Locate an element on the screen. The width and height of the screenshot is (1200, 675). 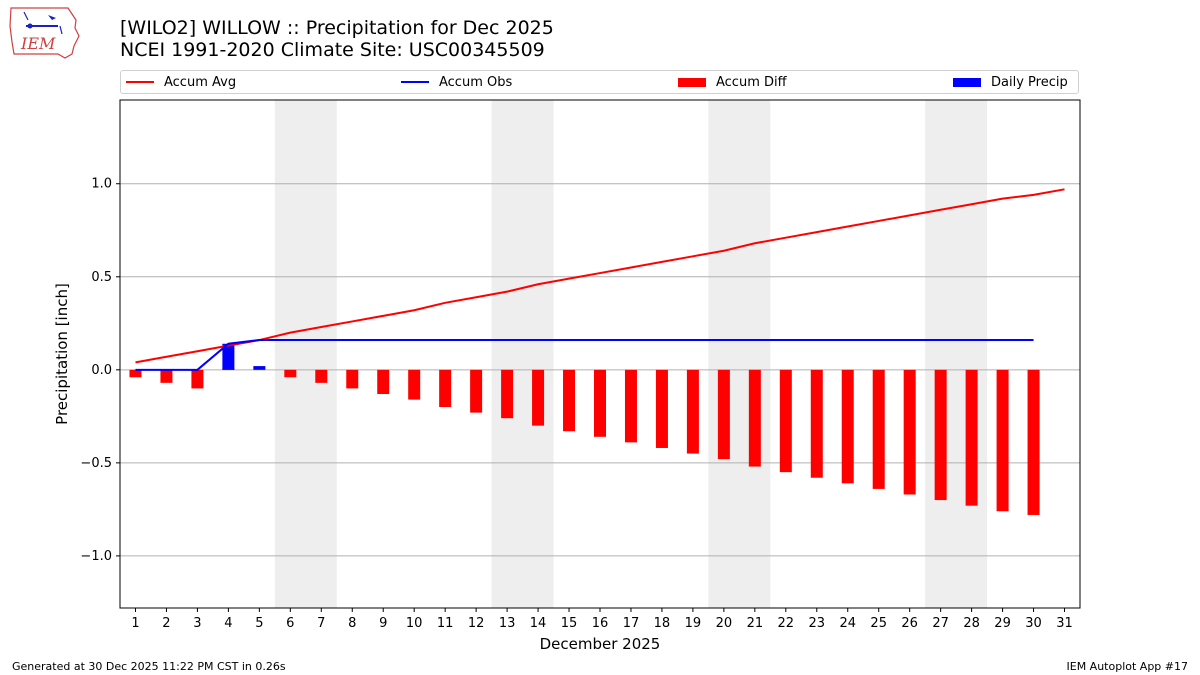
y-tick-label: 0.0 is located at coordinates (101, 370).